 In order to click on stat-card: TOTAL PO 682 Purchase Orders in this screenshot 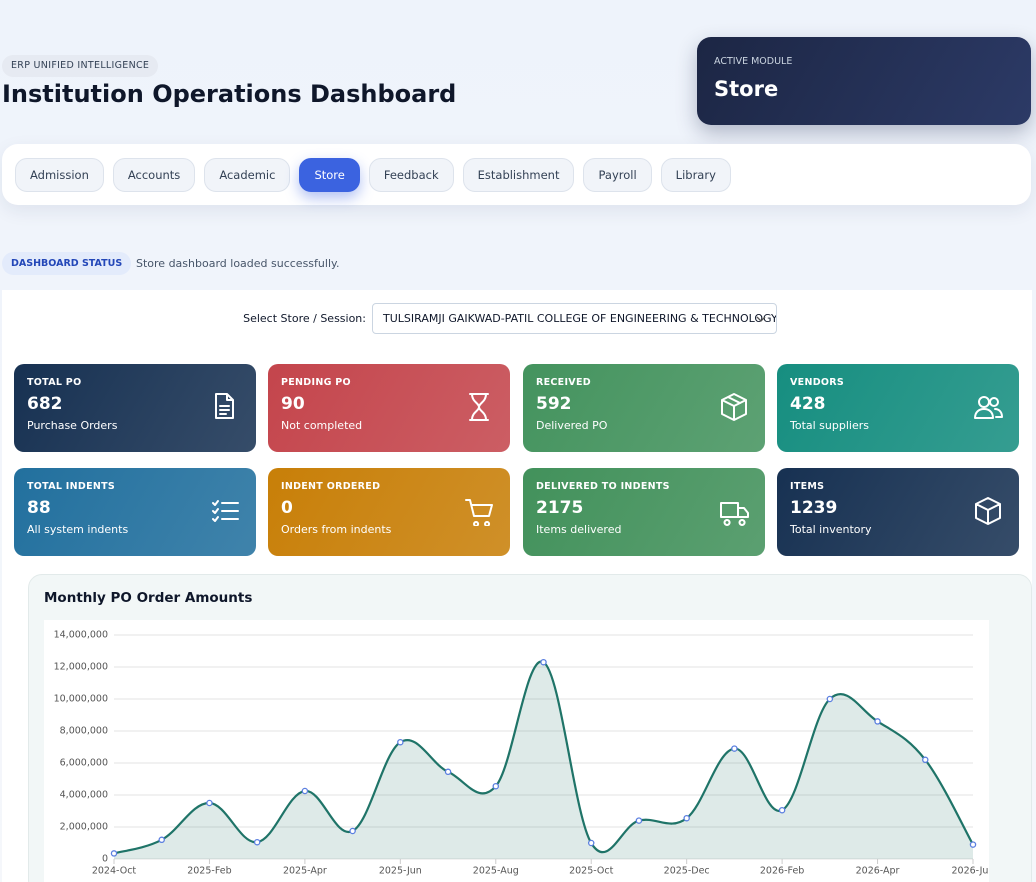, I will do `click(135, 408)`.